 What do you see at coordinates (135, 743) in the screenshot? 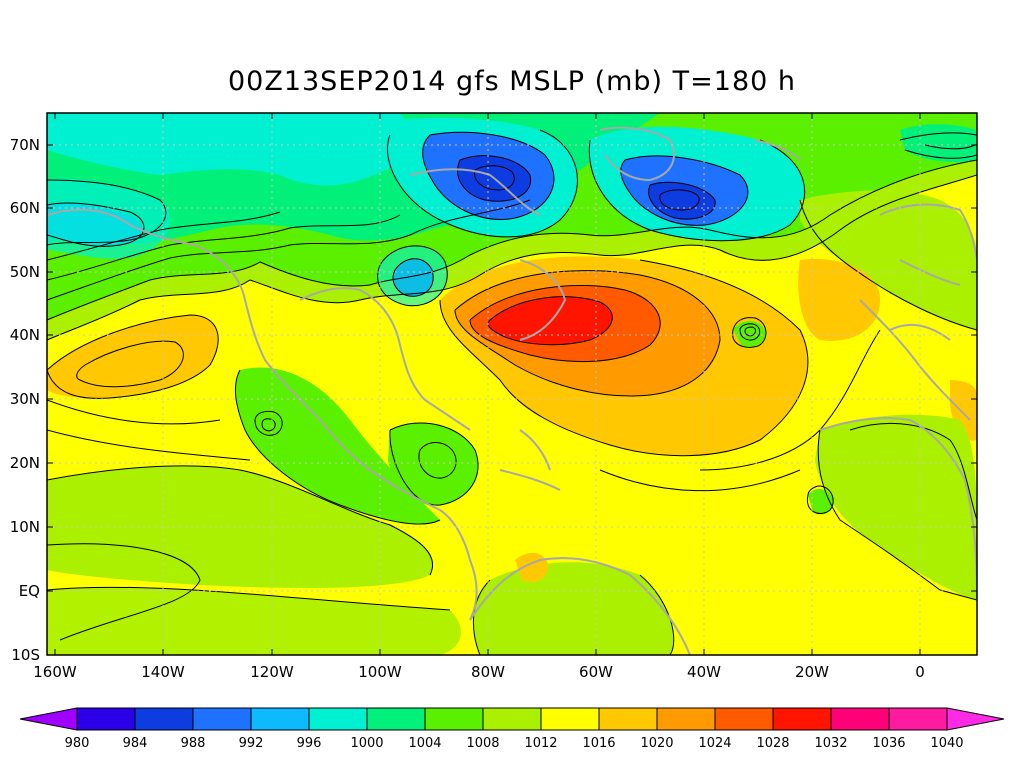
I see `colorbar-label: 984` at bounding box center [135, 743].